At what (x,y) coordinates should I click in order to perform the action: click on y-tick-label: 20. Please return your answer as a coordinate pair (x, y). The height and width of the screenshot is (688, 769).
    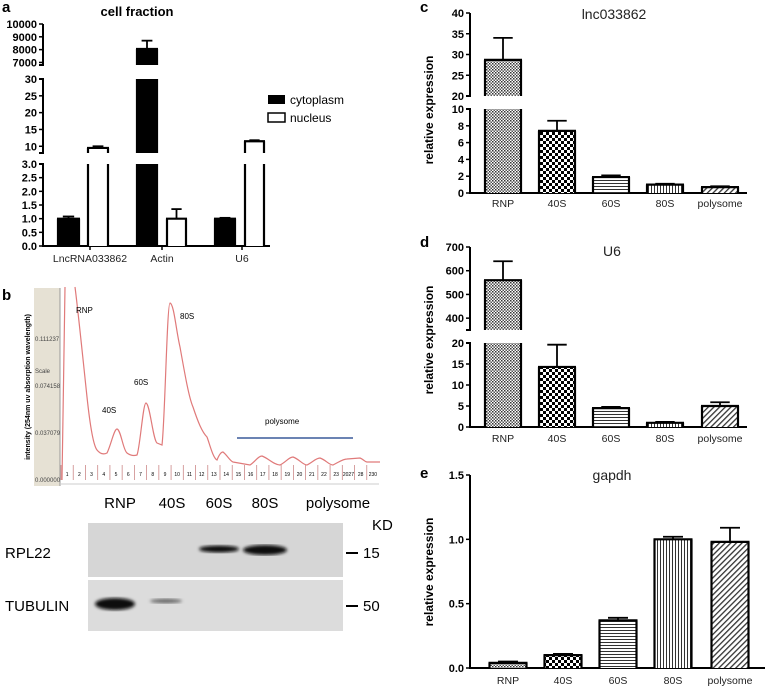
    Looking at the image, I should click on (458, 97).